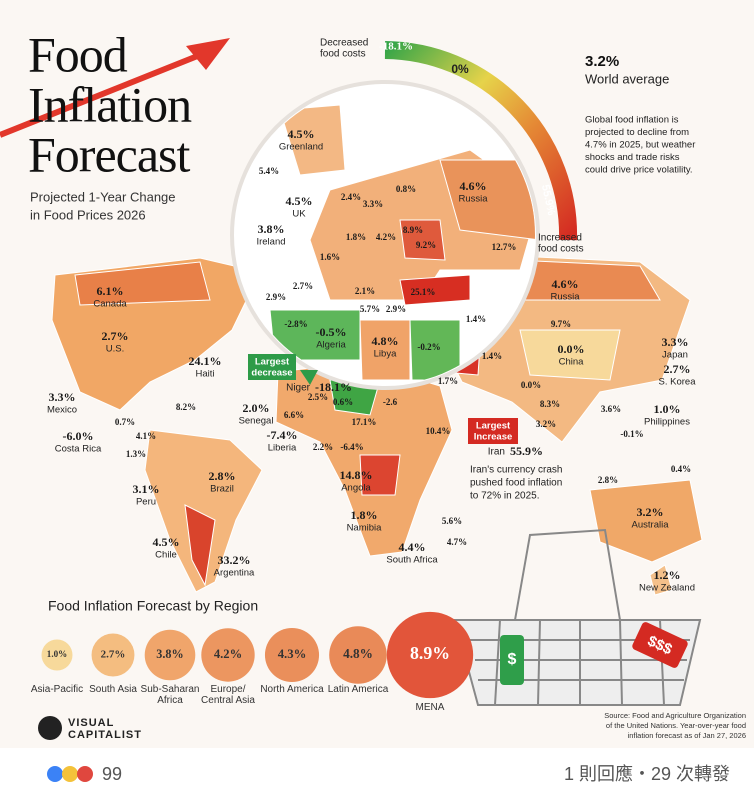  I want to click on gauge-mid: 0%, so click(460, 69).